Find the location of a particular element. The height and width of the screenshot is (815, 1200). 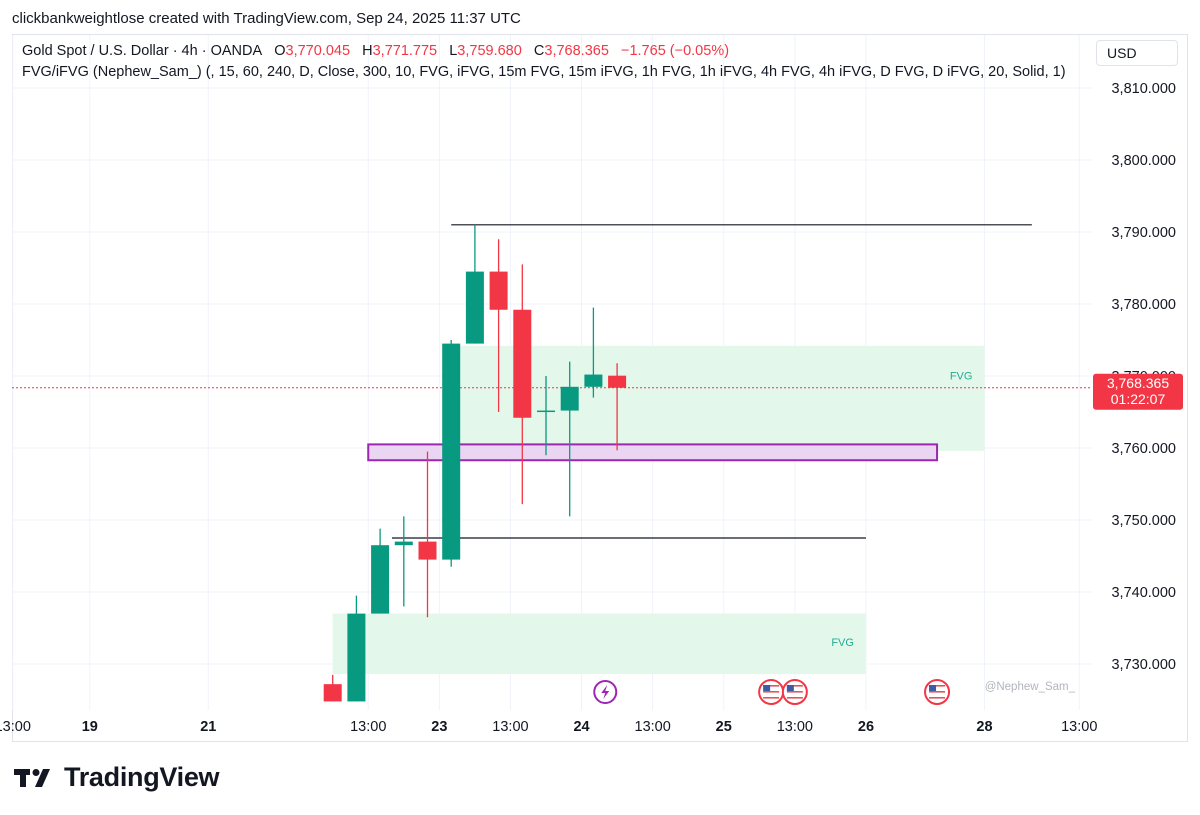

close-value: 3,768.365 is located at coordinates (576, 51).